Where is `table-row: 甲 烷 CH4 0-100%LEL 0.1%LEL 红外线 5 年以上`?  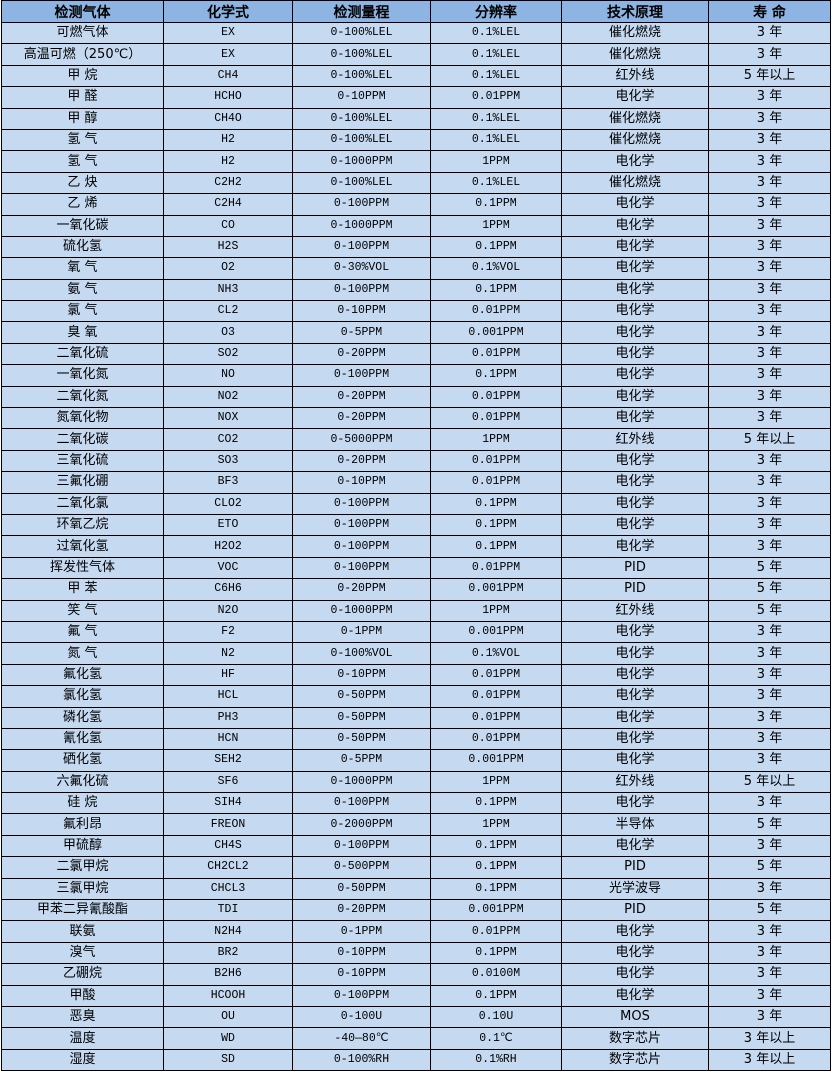 table-row: 甲 烷 CH4 0-100%LEL 0.1%LEL 红外线 5 年以上 is located at coordinates (416, 76).